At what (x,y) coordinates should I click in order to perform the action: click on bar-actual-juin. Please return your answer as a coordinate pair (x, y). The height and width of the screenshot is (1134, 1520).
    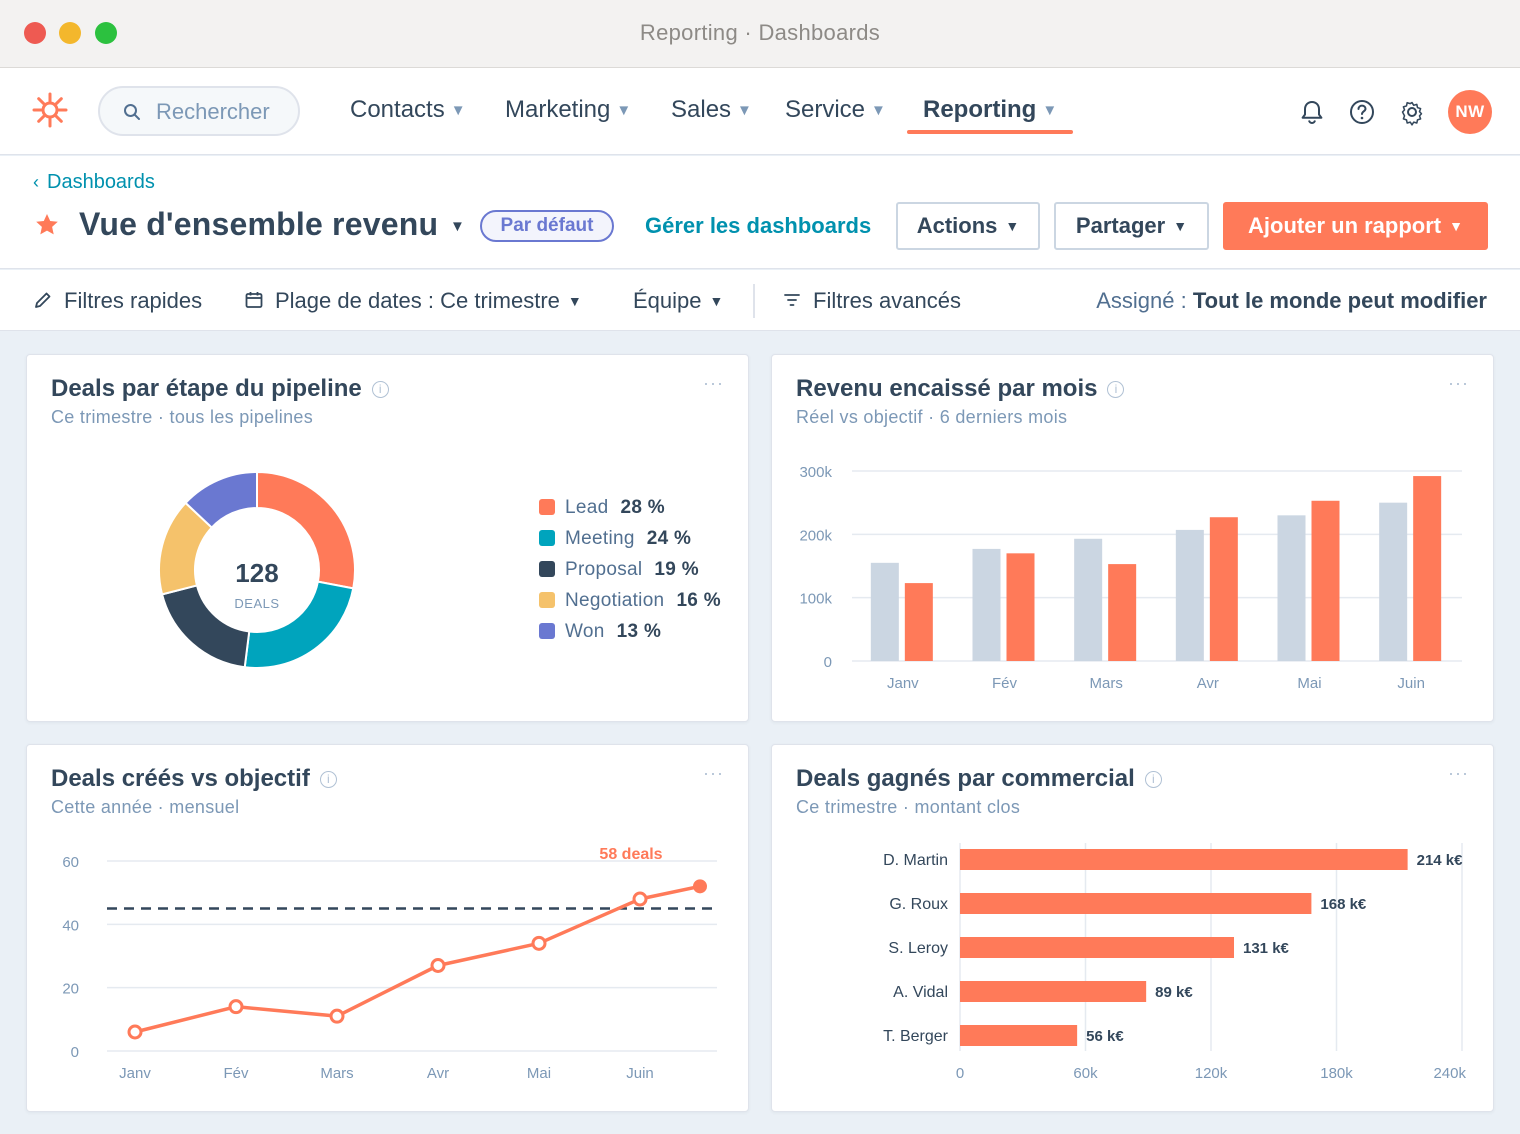
    Looking at the image, I should click on (1427, 568).